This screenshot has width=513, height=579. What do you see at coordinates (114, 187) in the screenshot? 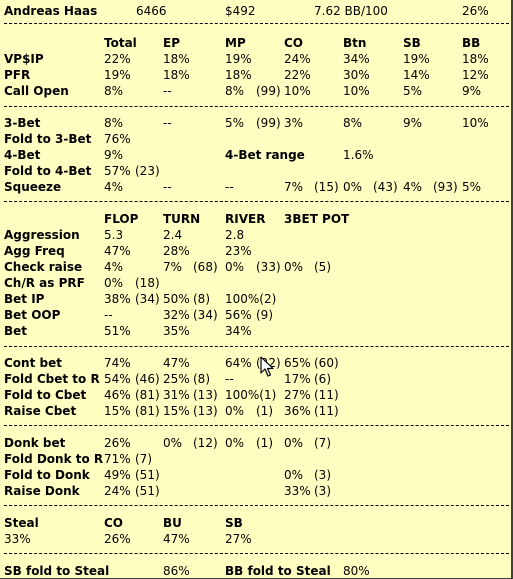
I see `stat-value: 4%` at bounding box center [114, 187].